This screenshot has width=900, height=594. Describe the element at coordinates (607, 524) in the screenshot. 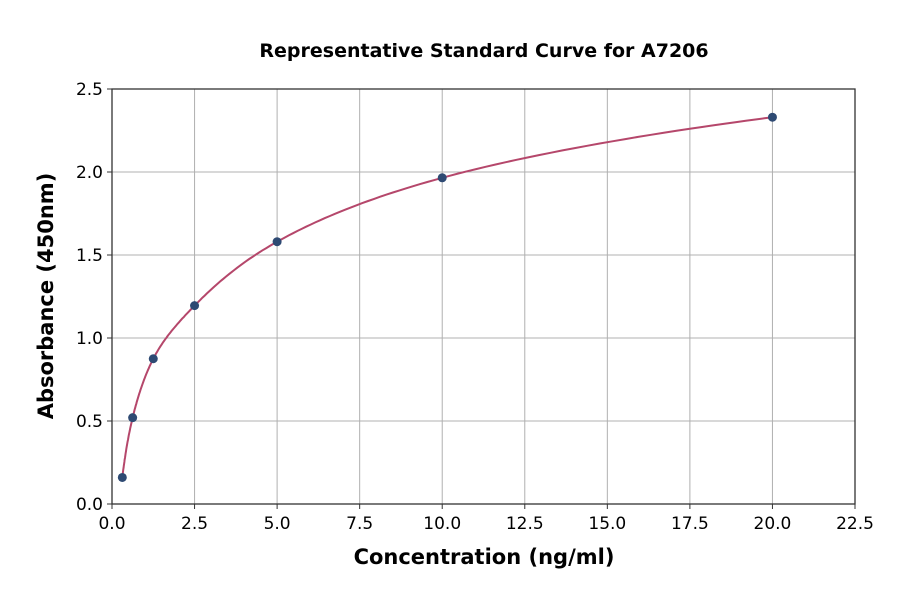

I see `x-tick-label: 15.0` at that location.